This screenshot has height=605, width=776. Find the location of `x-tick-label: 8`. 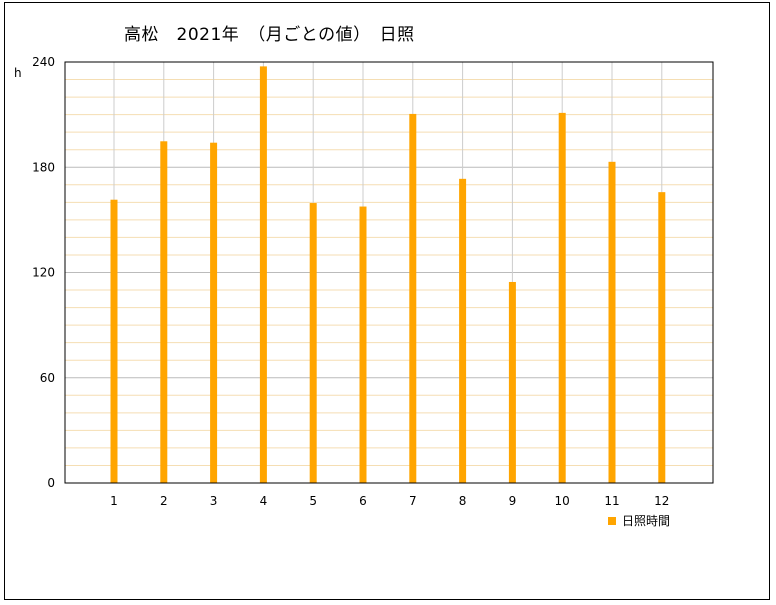

x-tick-label: 8 is located at coordinates (463, 501).